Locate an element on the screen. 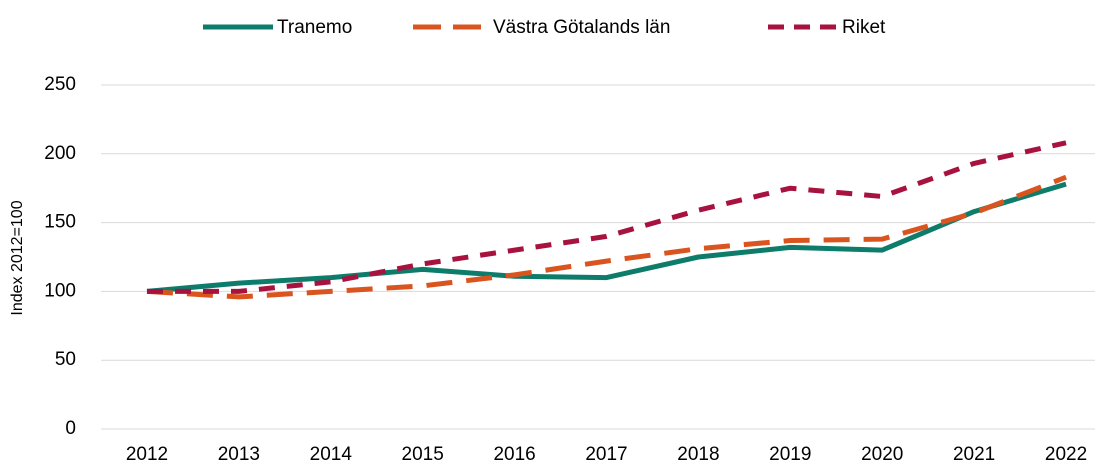 The width and height of the screenshot is (1110, 468). legend-label: Tranemo is located at coordinates (314, 27).